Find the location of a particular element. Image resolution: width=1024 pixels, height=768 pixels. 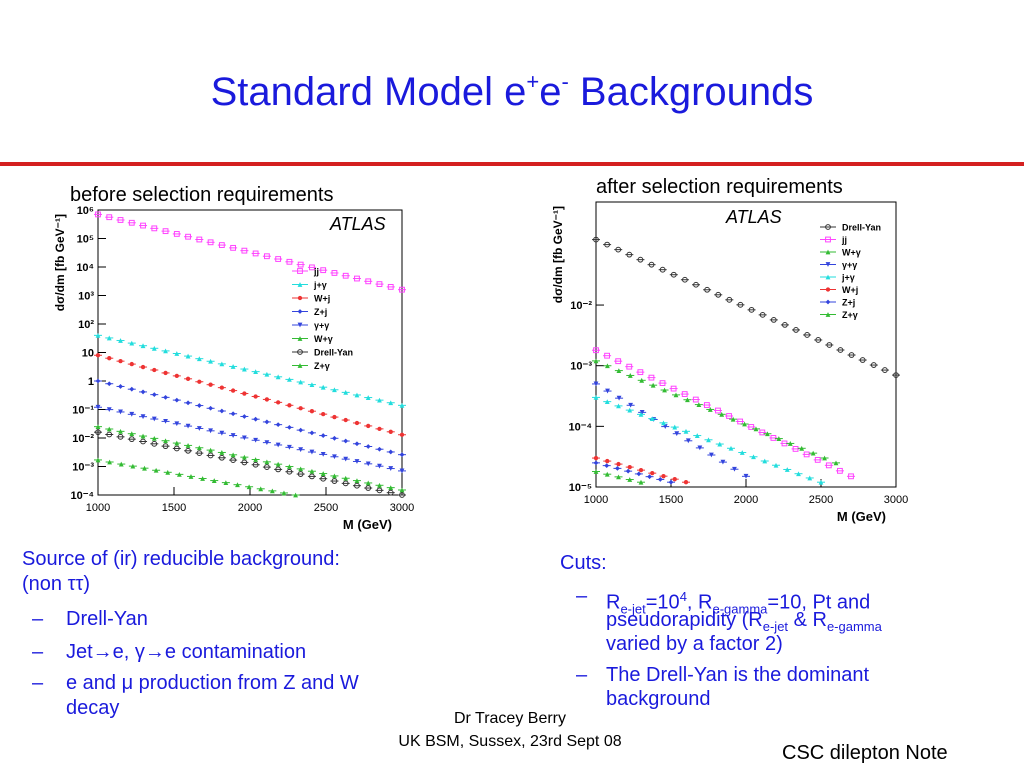

cuts-bullet-2-line2: background is located at coordinates (658, 699).